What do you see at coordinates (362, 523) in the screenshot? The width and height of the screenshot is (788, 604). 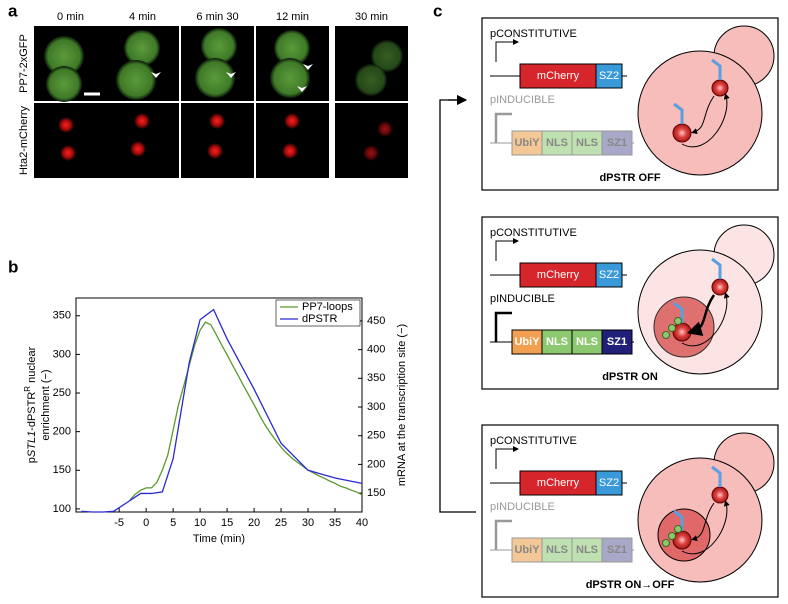 I see `x-tick-label: 40` at bounding box center [362, 523].